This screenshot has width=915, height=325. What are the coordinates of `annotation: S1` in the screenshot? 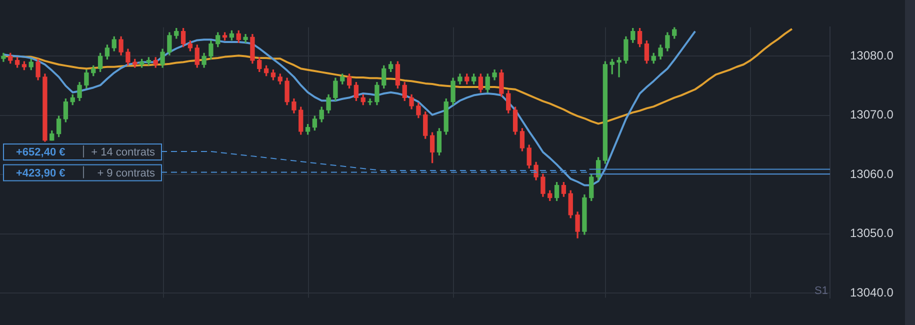 It's located at (821, 290).